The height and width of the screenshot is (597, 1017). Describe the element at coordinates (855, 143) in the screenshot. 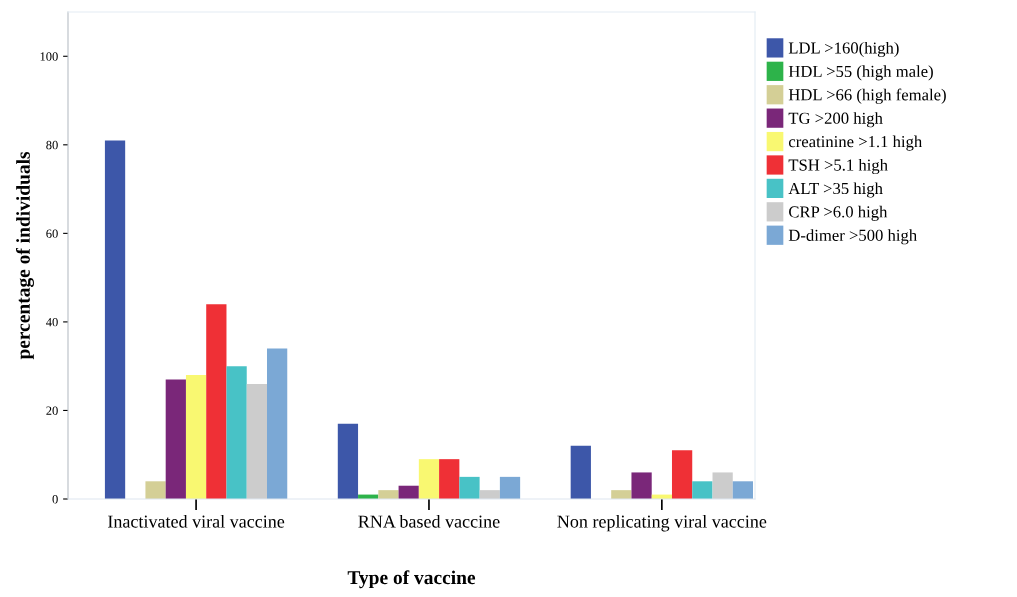

I see `legend-label: creatinine >1.1 high` at that location.